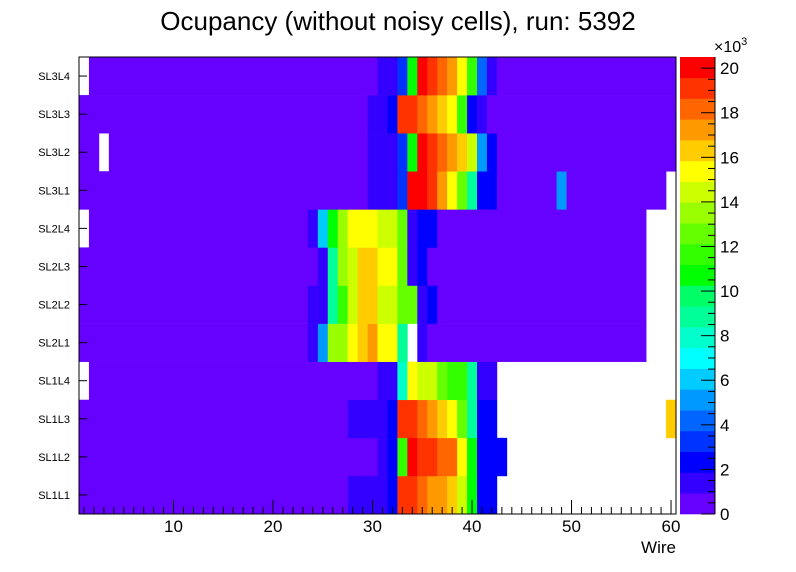 The width and height of the screenshot is (796, 572). Describe the element at coordinates (744, 42) in the screenshot. I see `color-scale-exponent: 3` at that location.